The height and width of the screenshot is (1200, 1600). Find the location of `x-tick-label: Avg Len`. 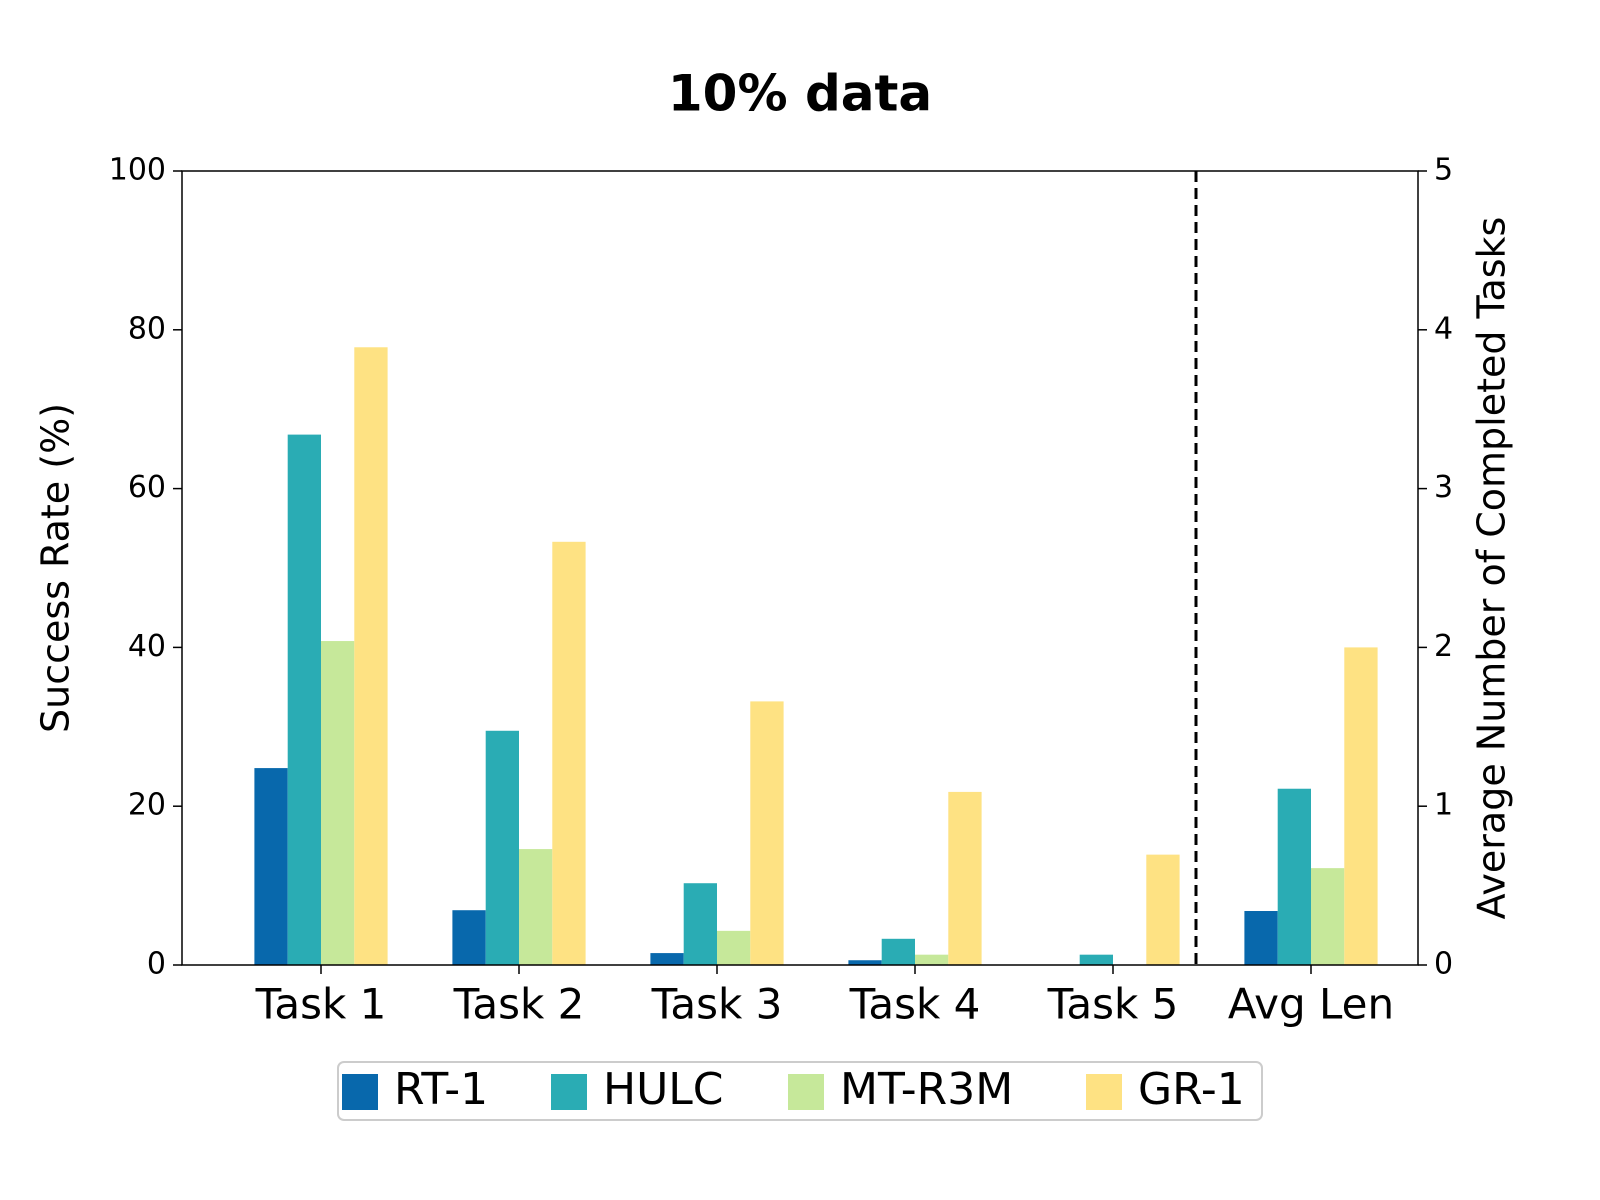

x-tick-label: Avg Len is located at coordinates (1311, 1004).